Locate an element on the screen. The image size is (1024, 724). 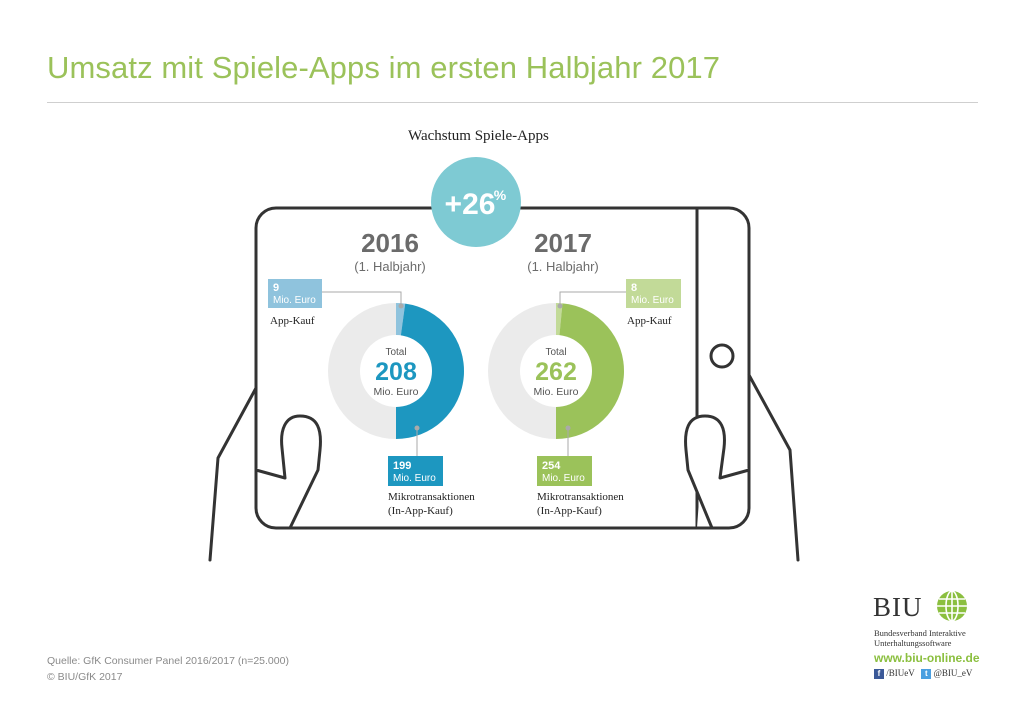
growth-label: Wachstum Spiele-Apps is located at coordinates (478, 136).